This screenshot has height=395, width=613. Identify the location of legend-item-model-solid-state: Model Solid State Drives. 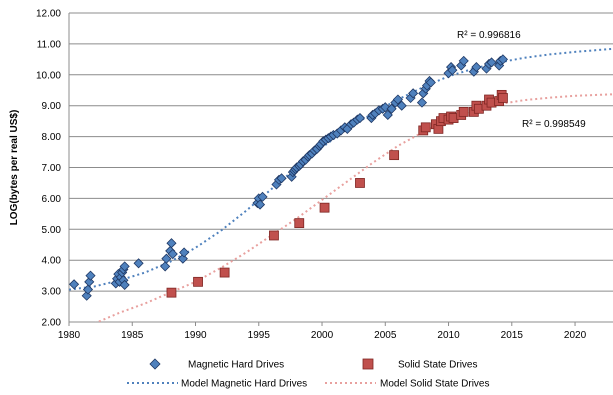
(407, 384).